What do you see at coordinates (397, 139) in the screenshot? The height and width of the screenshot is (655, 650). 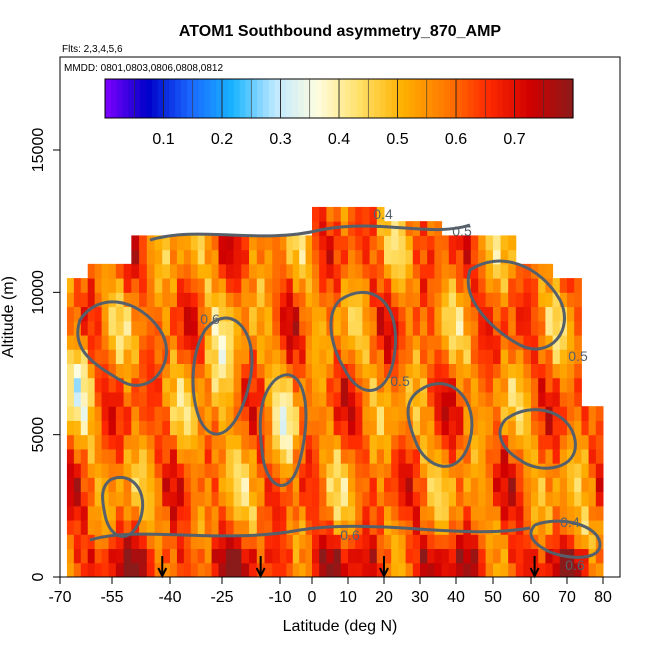 I see `colorbar-tick-label: 0.5` at bounding box center [397, 139].